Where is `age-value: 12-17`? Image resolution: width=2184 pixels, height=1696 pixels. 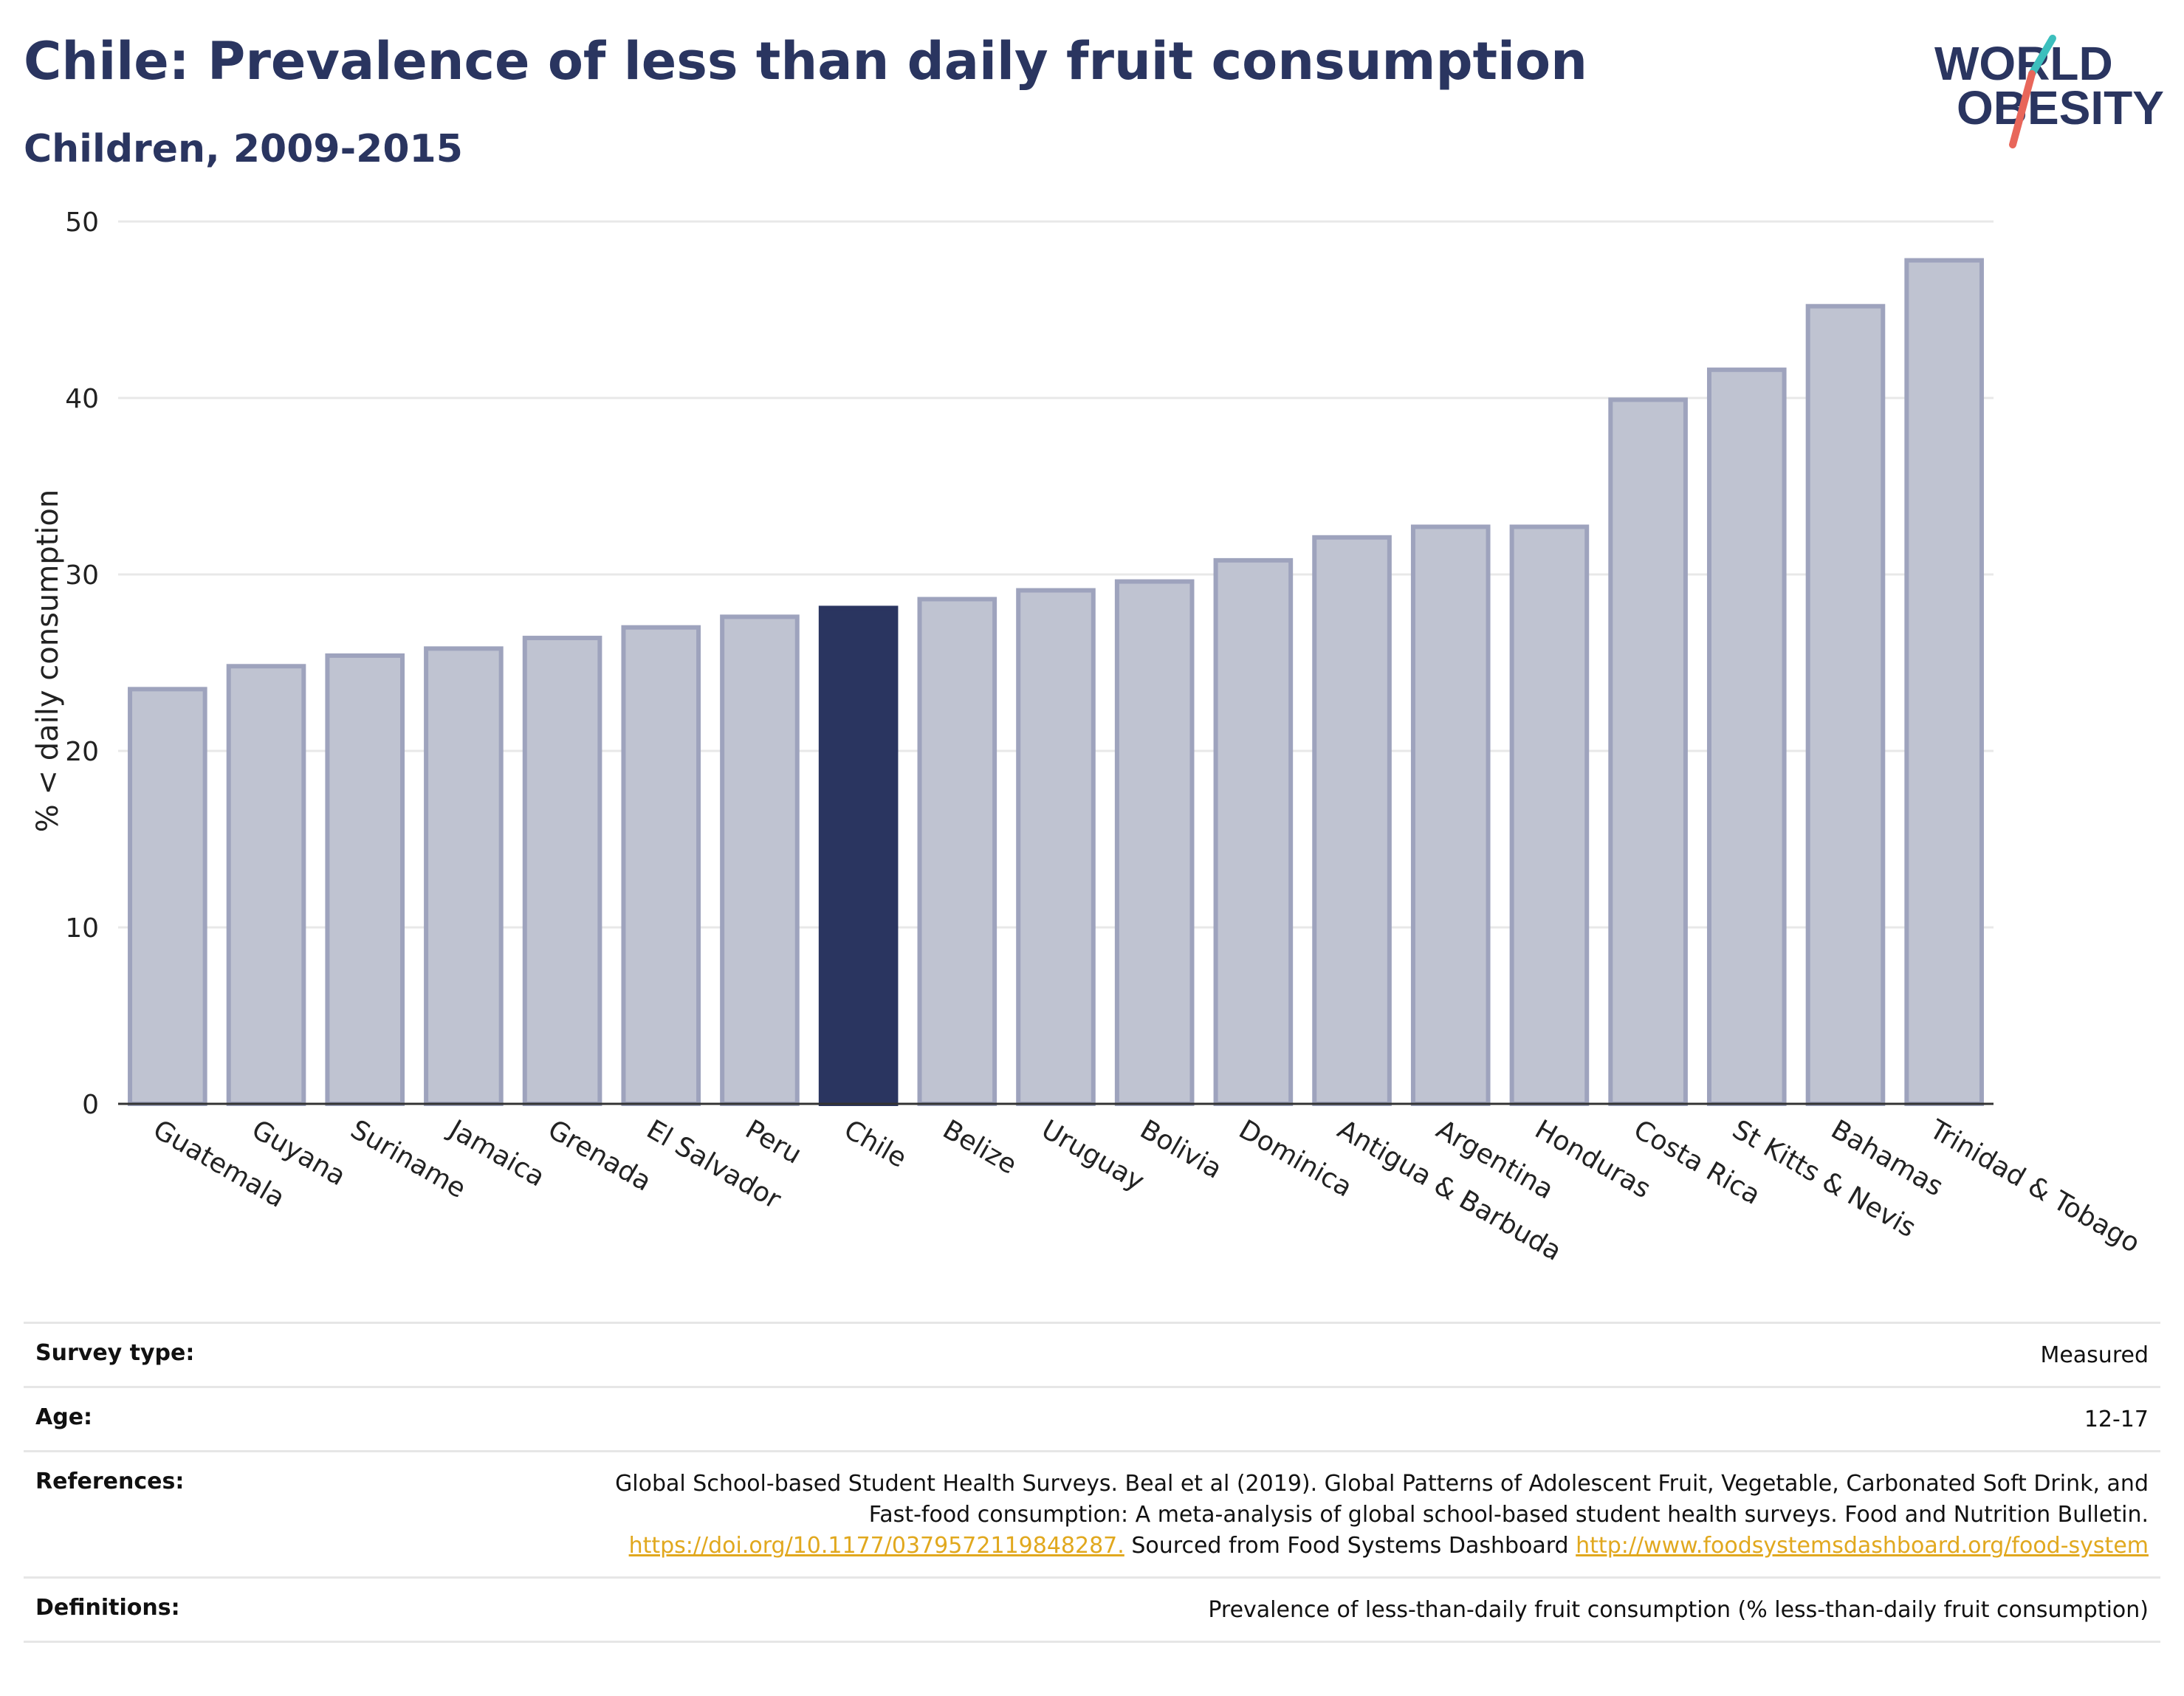 age-value: 12-17 is located at coordinates (2117, 1419).